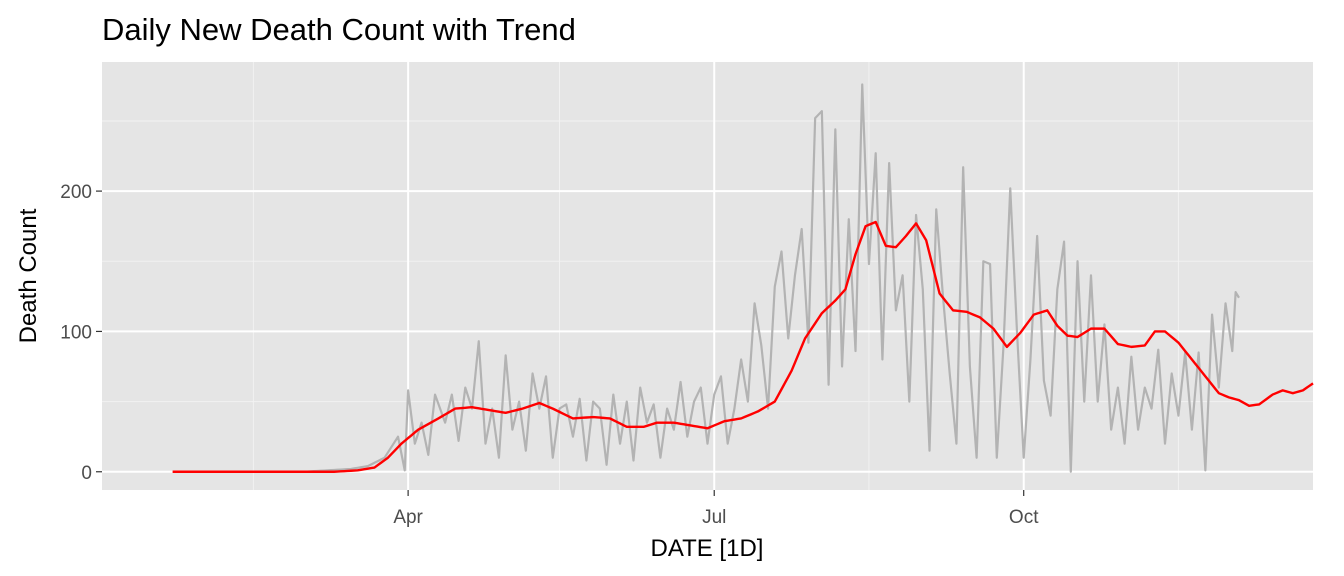 The height and width of the screenshot is (576, 1344). Describe the element at coordinates (1024, 517) in the screenshot. I see `x-tick-label: Oct` at that location.